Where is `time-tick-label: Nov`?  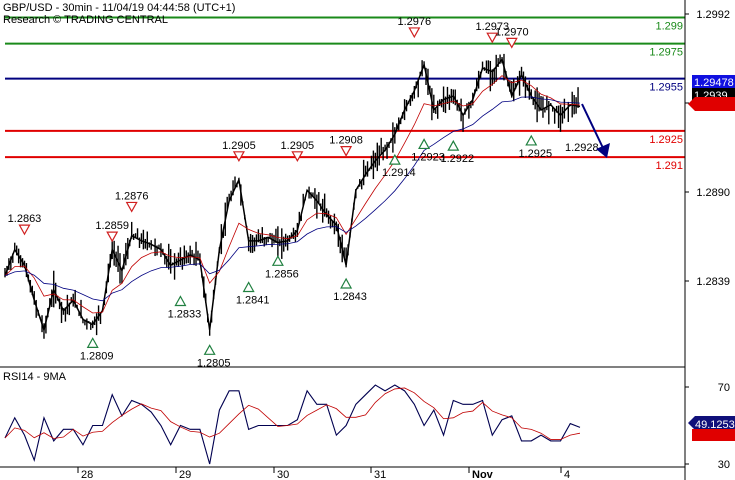
time-tick-label: Nov is located at coordinates (483, 474).